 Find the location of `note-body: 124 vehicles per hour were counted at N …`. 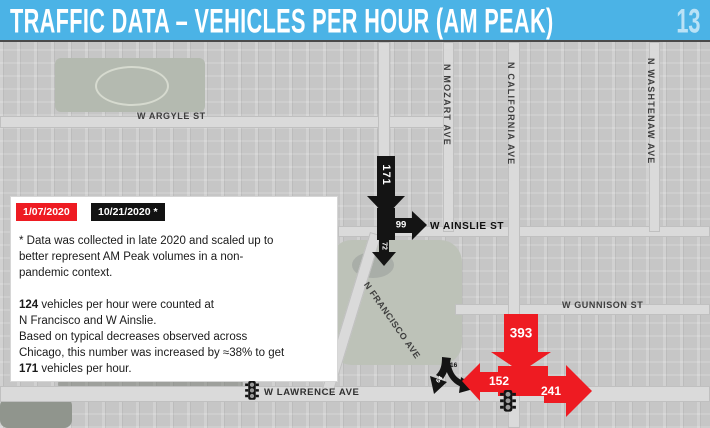

note-body: 124 vehicles per hour were counted at N … is located at coordinates (176, 337).